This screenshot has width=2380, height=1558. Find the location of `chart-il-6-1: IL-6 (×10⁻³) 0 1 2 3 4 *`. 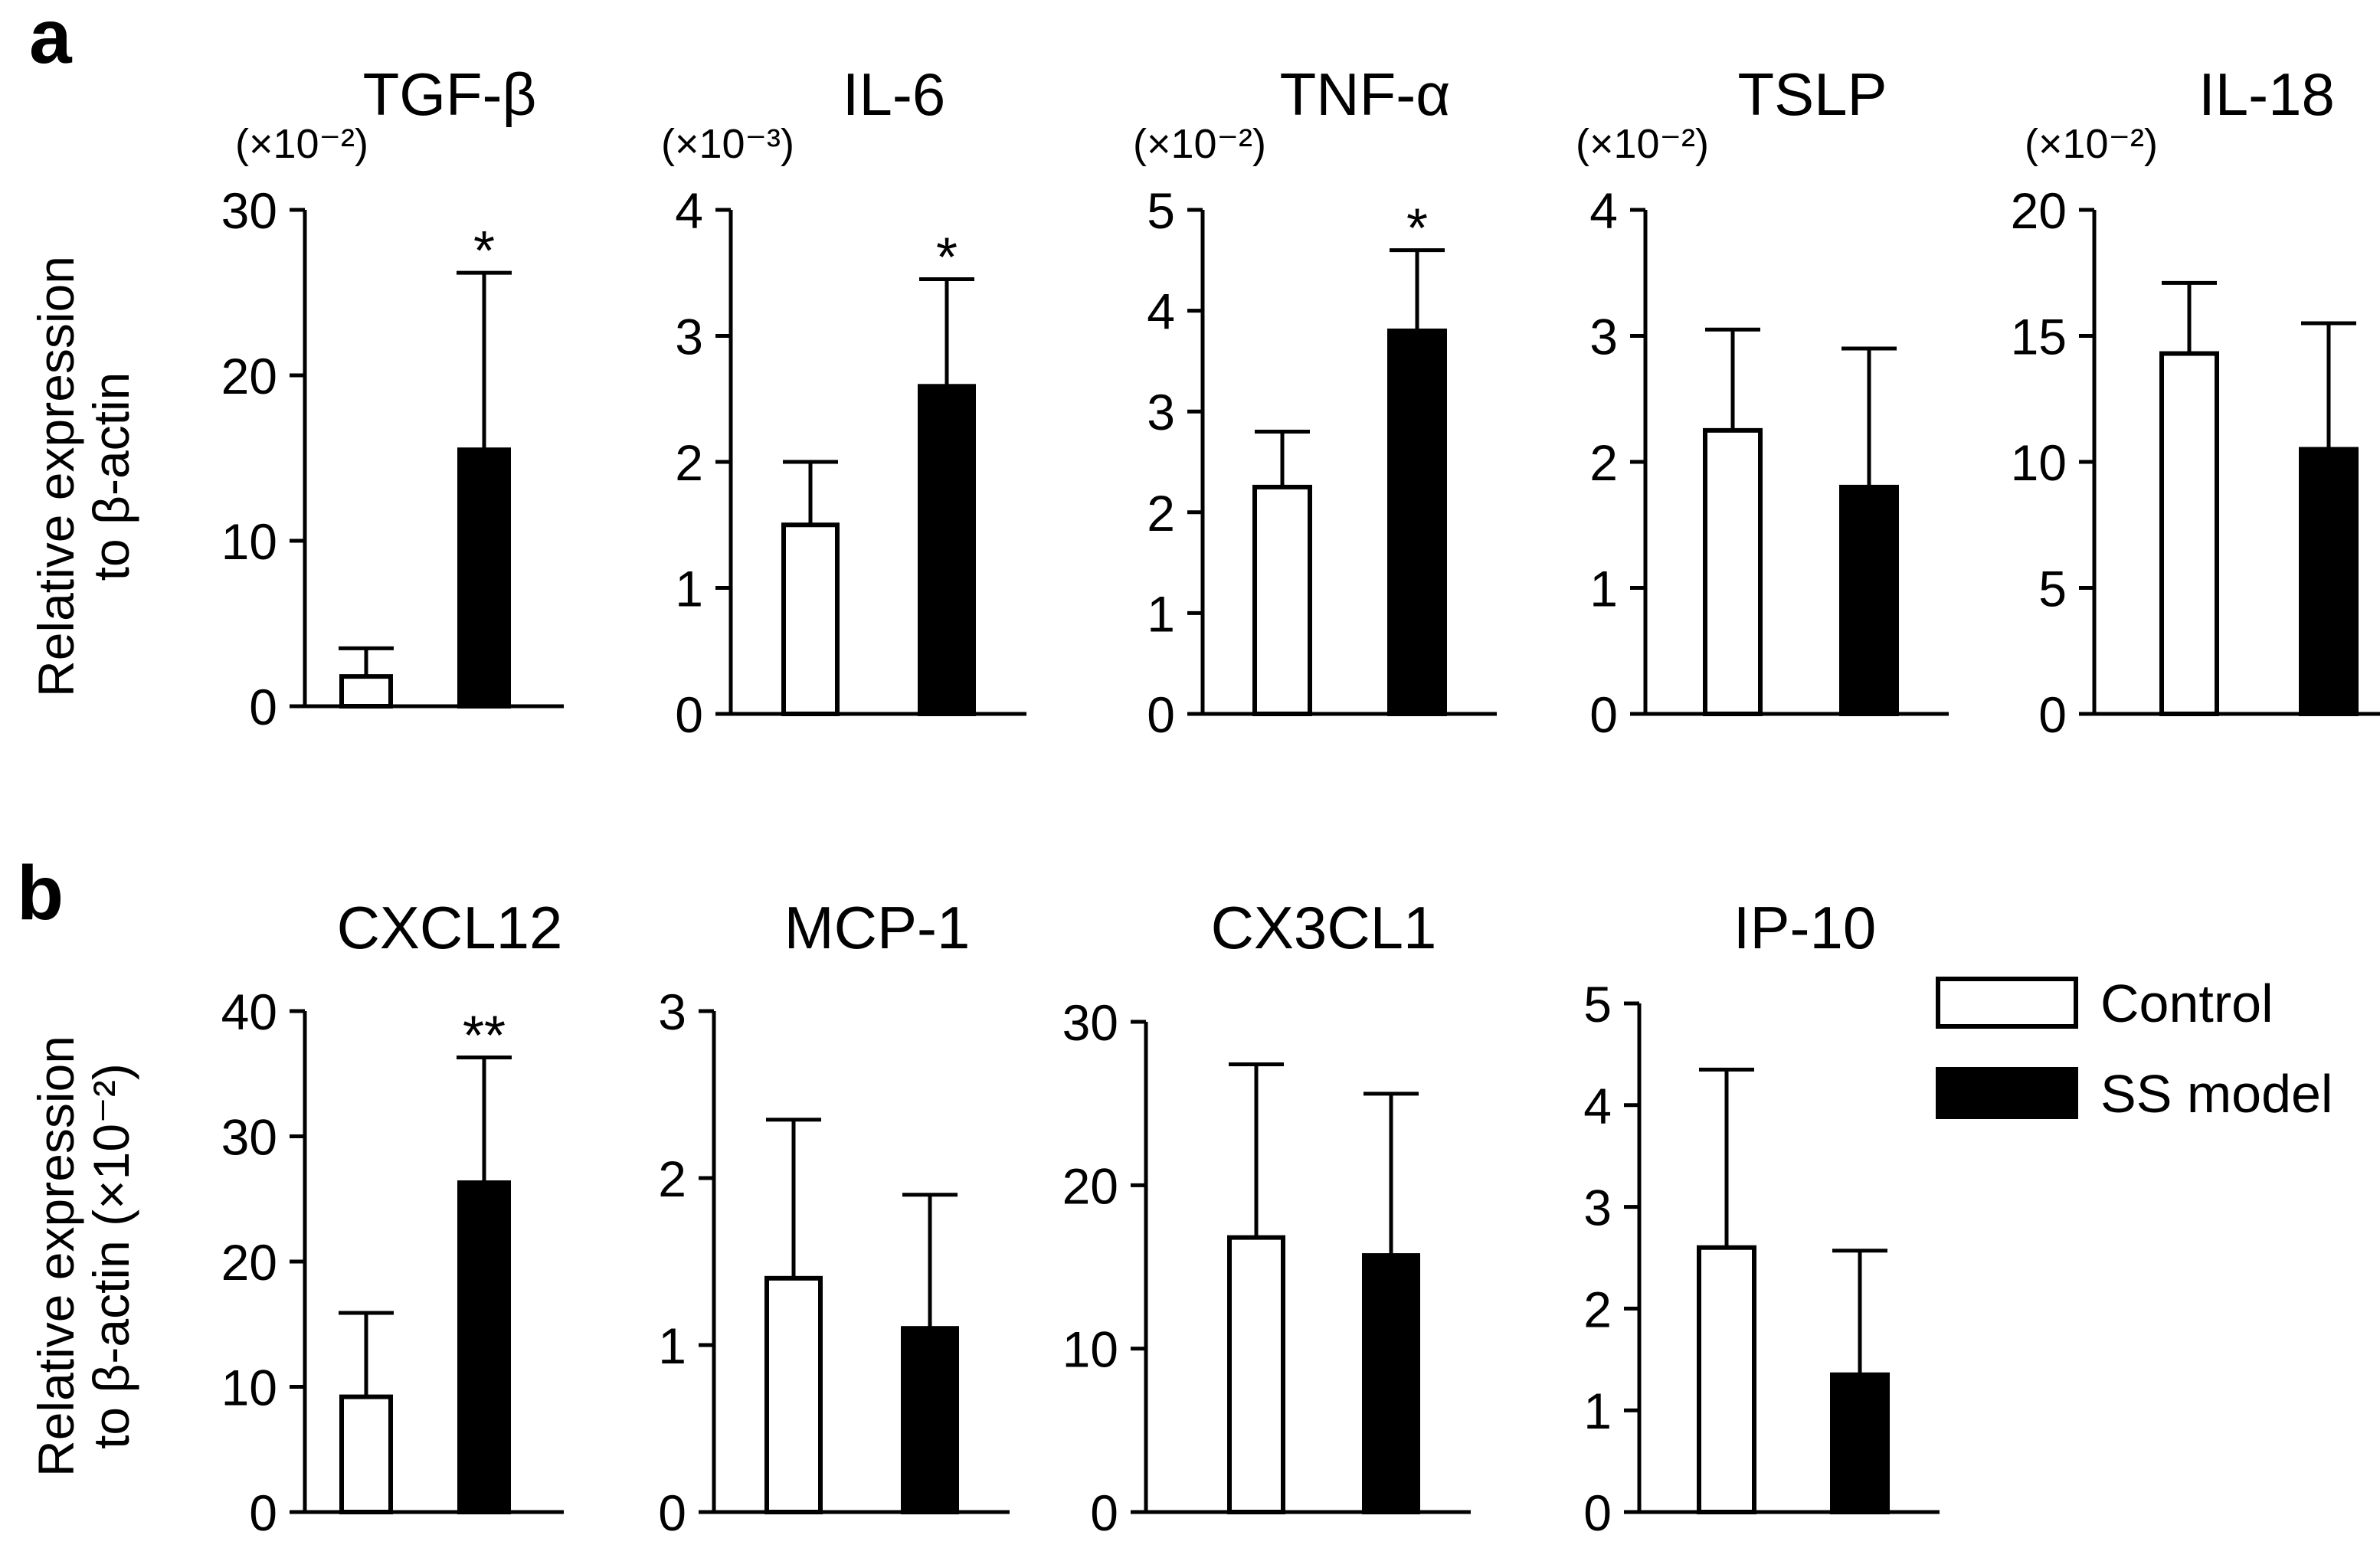

chart-il-6-1: IL-6 (×10⁻³) 0 1 2 3 4 * is located at coordinates (843, 402).